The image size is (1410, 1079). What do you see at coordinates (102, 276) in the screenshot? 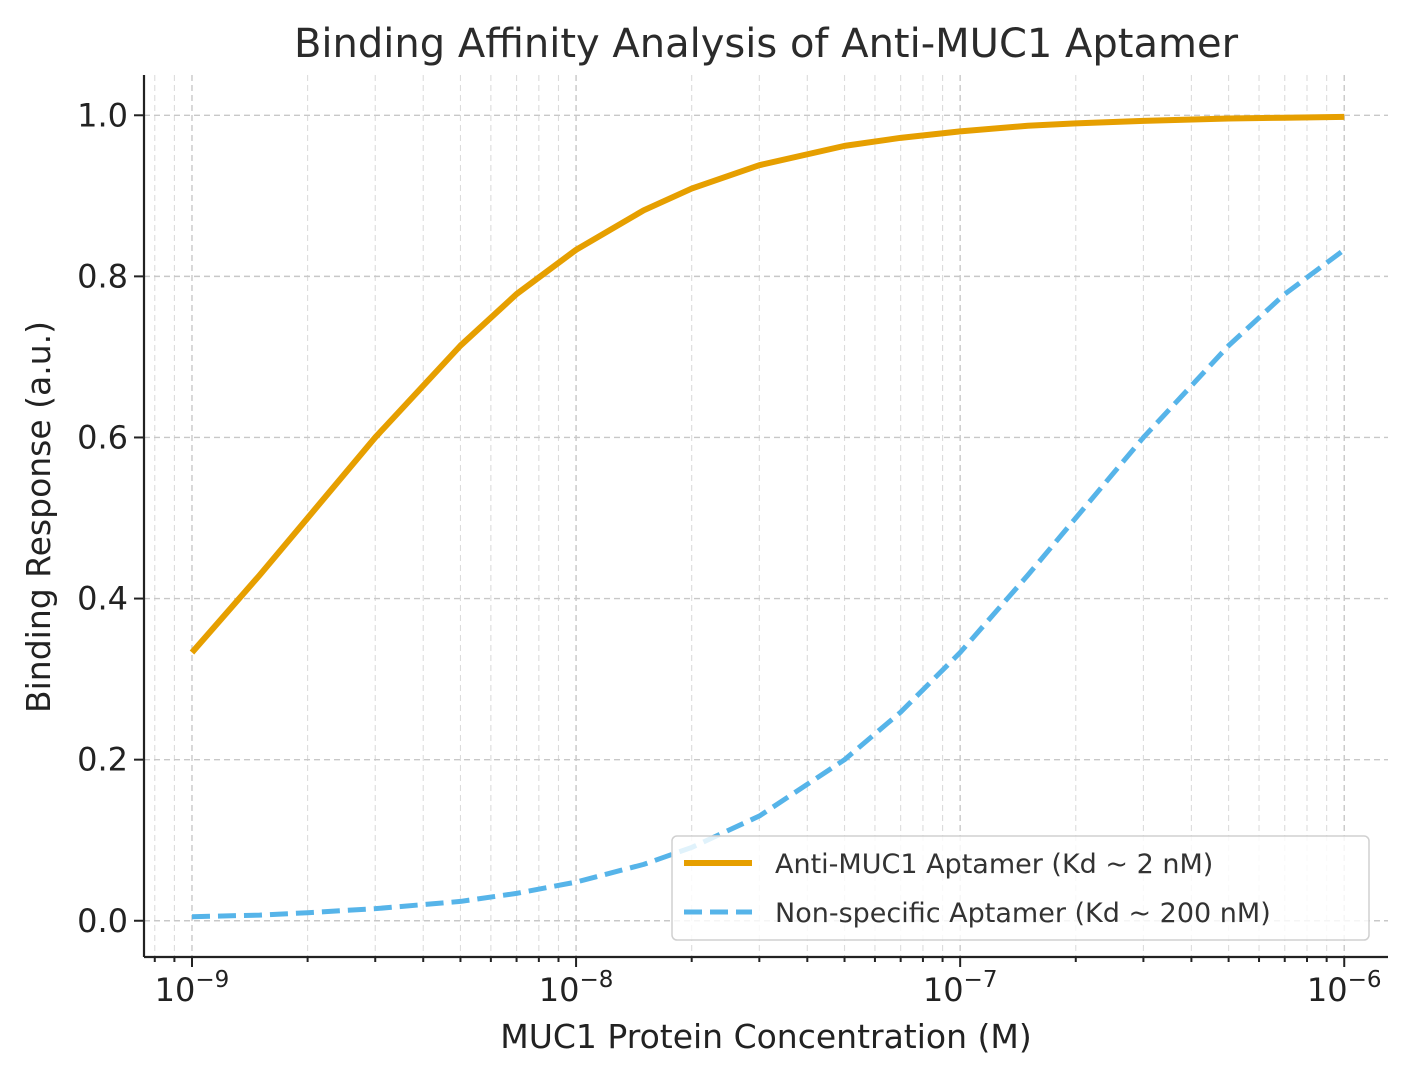
I see `y-tick-label: 0.8` at bounding box center [102, 276].